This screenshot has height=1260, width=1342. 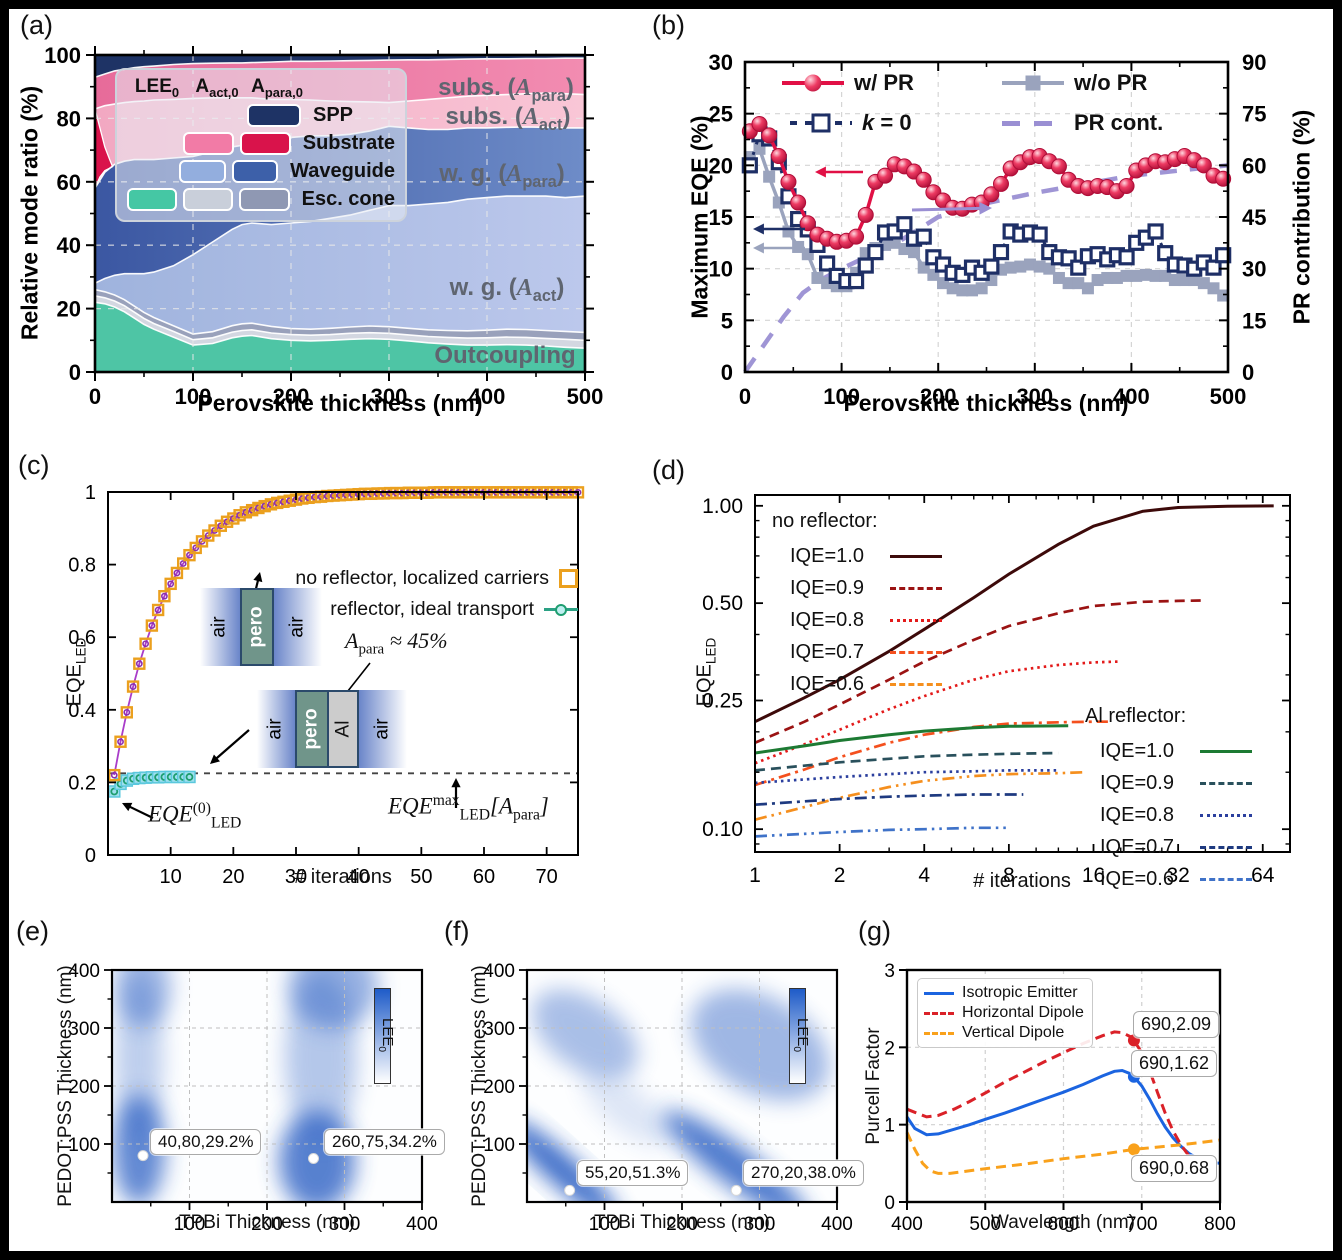 I want to click on inset1-air-left-label: air, so click(x=219, y=627).